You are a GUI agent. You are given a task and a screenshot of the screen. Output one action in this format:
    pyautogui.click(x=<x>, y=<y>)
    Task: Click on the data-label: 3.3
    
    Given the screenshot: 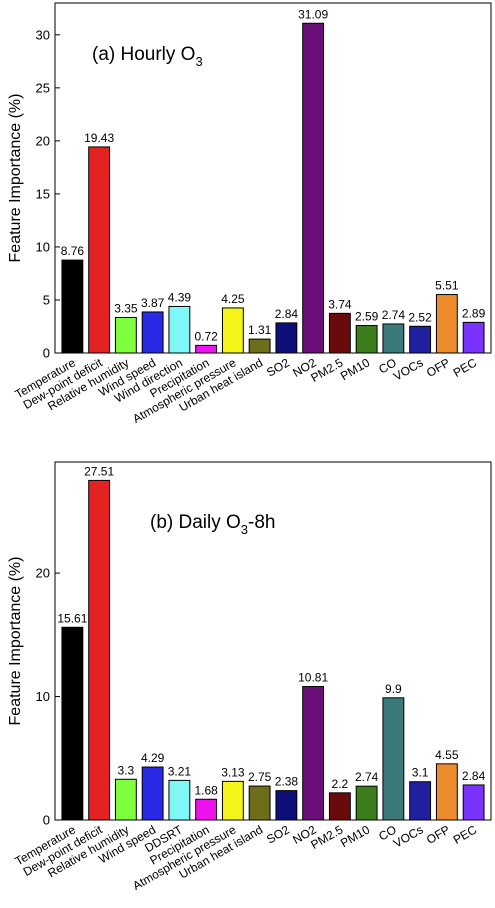 What is the action you would take?
    pyautogui.click(x=126, y=770)
    